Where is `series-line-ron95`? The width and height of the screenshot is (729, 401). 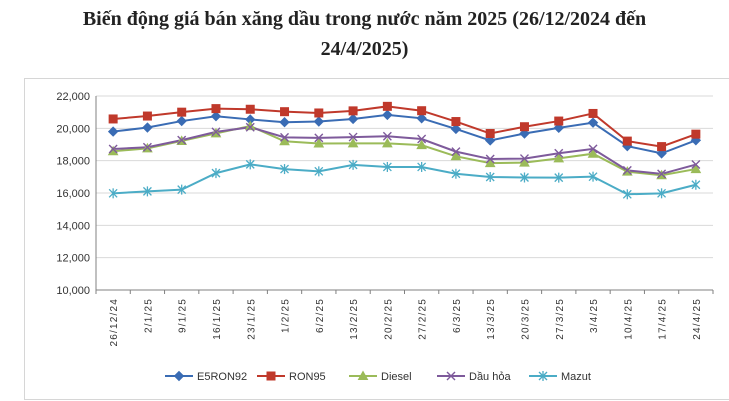 series-line-ron95 is located at coordinates (405, 126).